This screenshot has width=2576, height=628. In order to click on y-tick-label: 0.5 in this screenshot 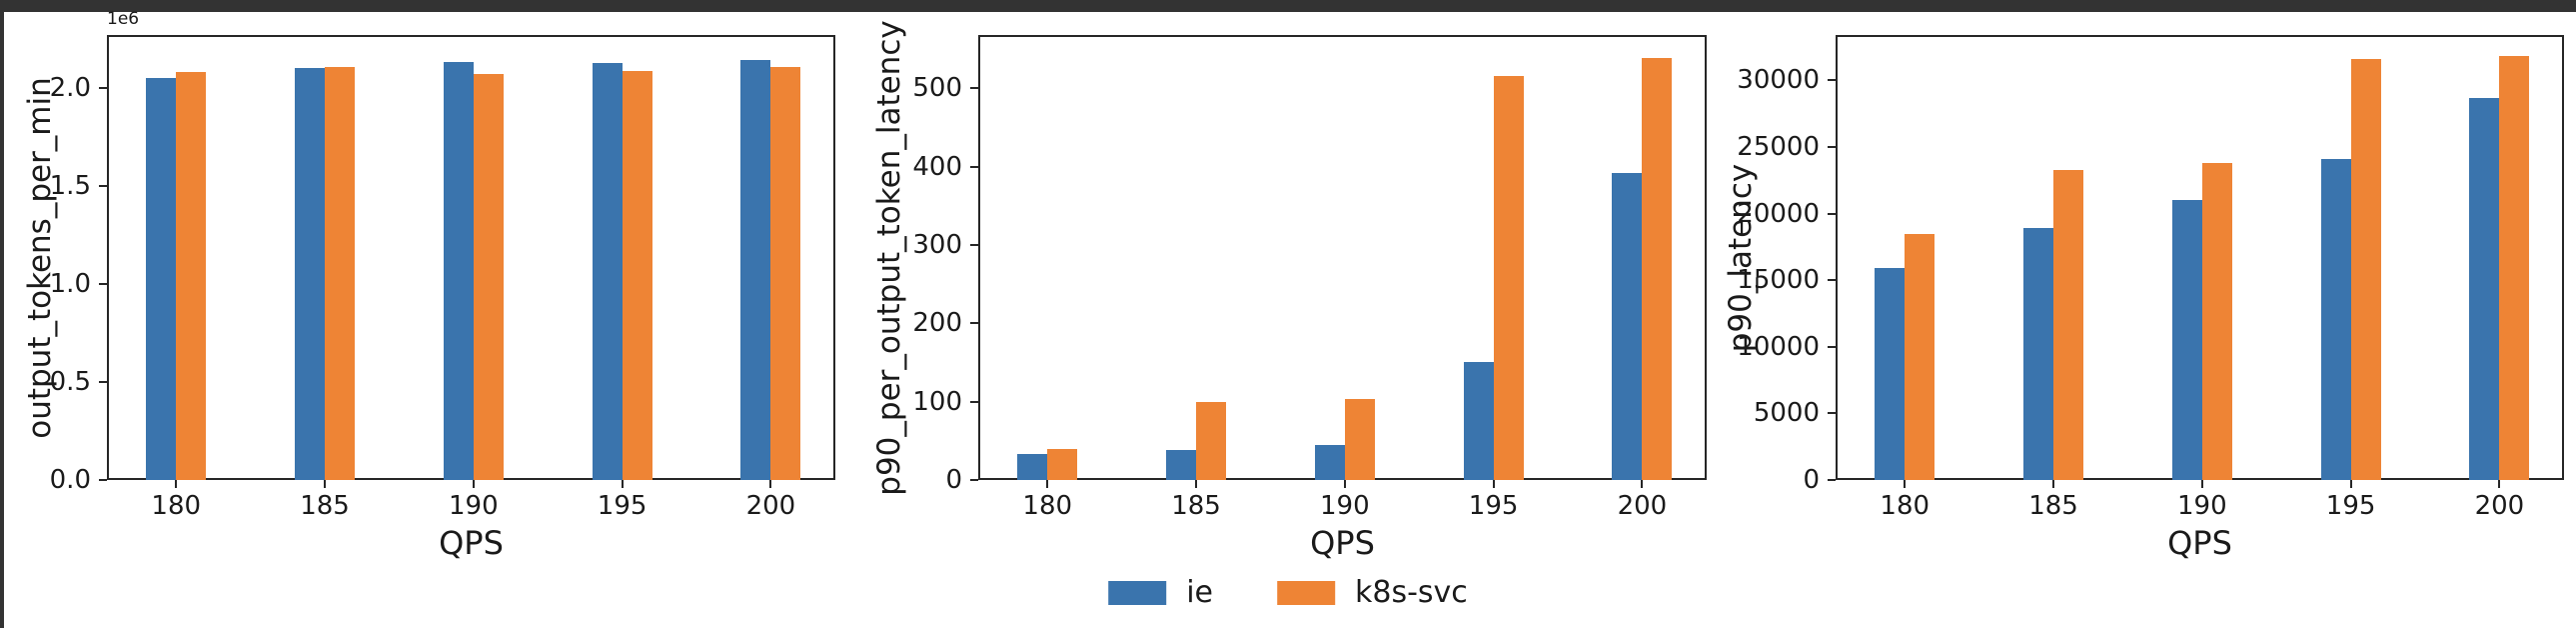, I will do `click(70, 381)`.